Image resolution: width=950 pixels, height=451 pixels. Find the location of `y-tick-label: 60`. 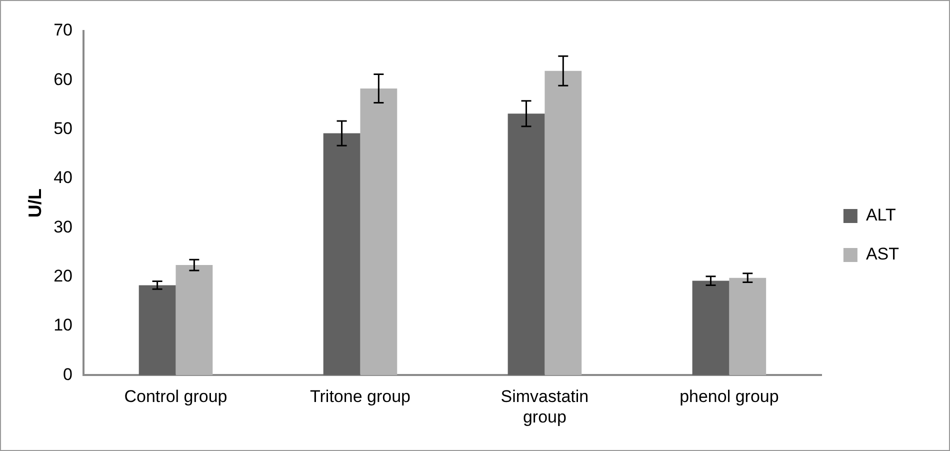

y-tick-label: 60 is located at coordinates (63, 79).